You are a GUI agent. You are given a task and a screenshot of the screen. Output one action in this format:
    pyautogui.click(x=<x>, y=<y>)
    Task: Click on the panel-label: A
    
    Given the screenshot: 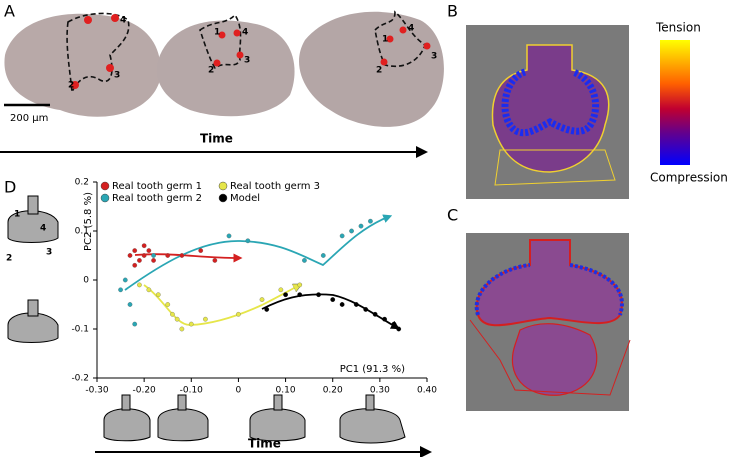 What is the action you would take?
    pyautogui.click(x=9, y=11)
    